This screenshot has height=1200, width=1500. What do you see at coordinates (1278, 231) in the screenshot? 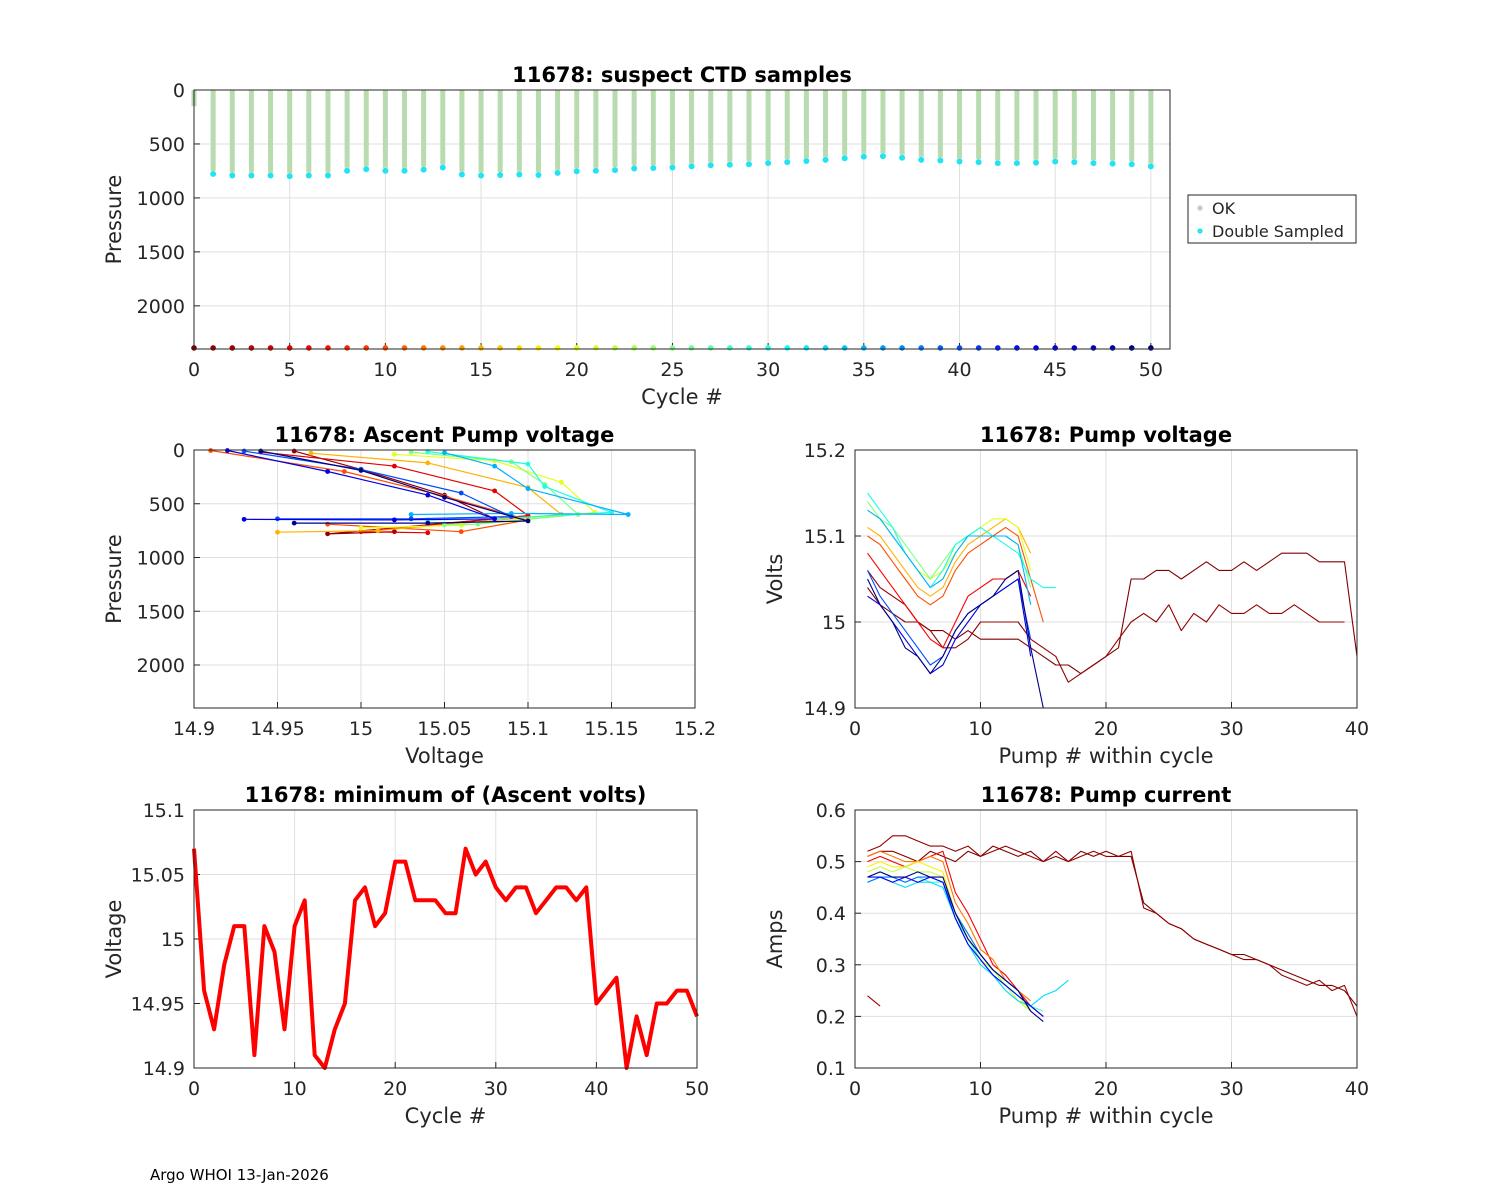
I see `legend-label-double-sampled: Double Sampled` at bounding box center [1278, 231].